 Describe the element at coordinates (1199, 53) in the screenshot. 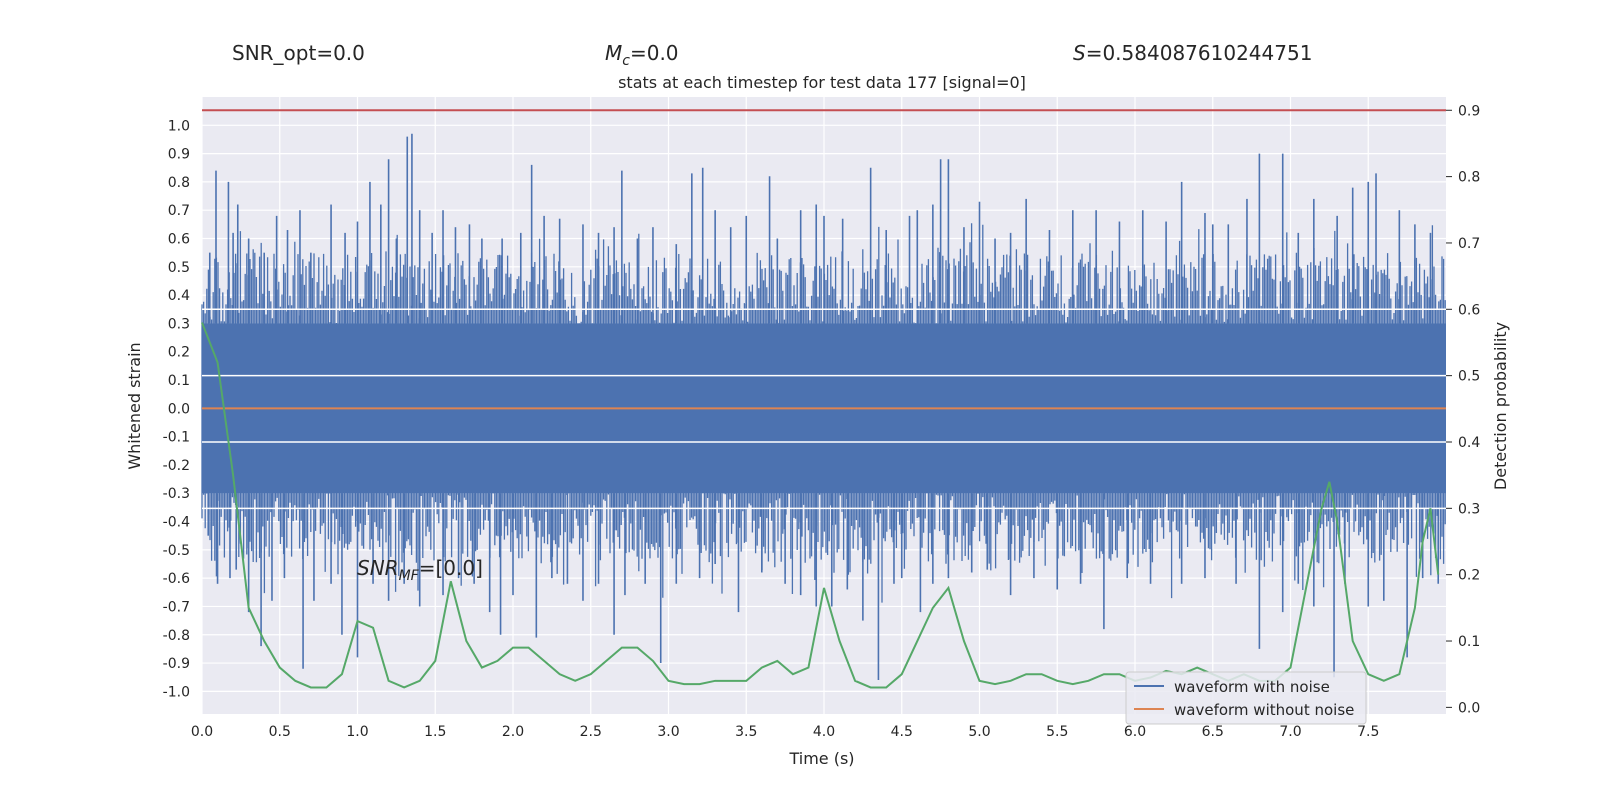

I see `statistic-value: =0.584087610244751` at that location.